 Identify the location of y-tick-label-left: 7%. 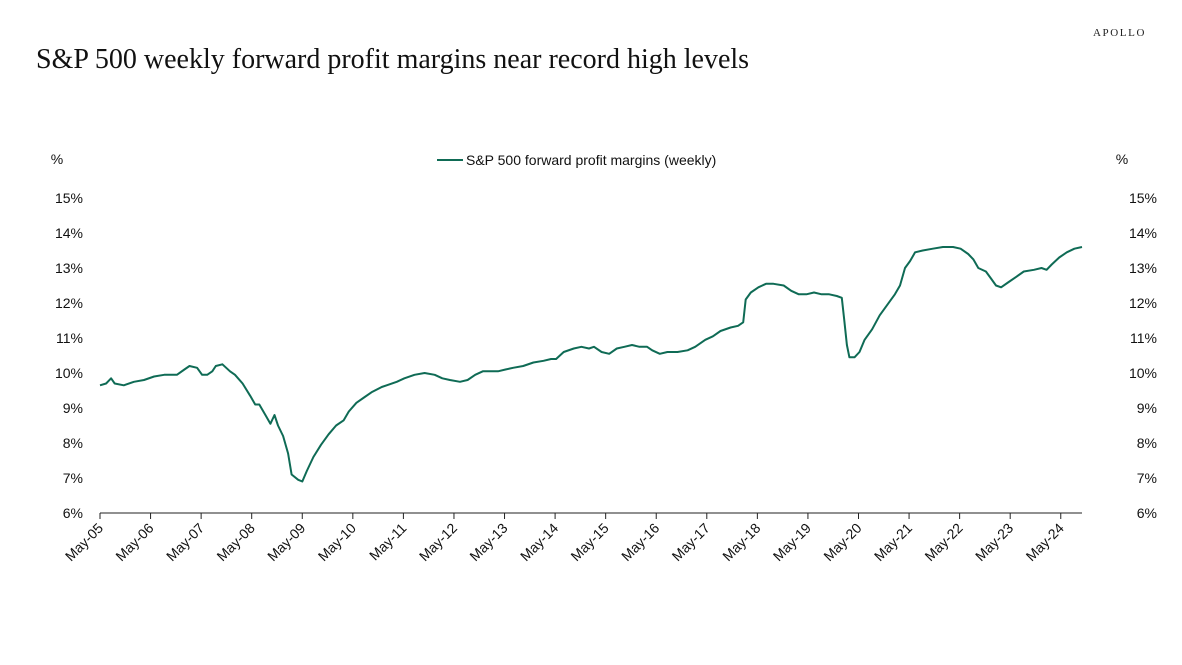
(73, 478).